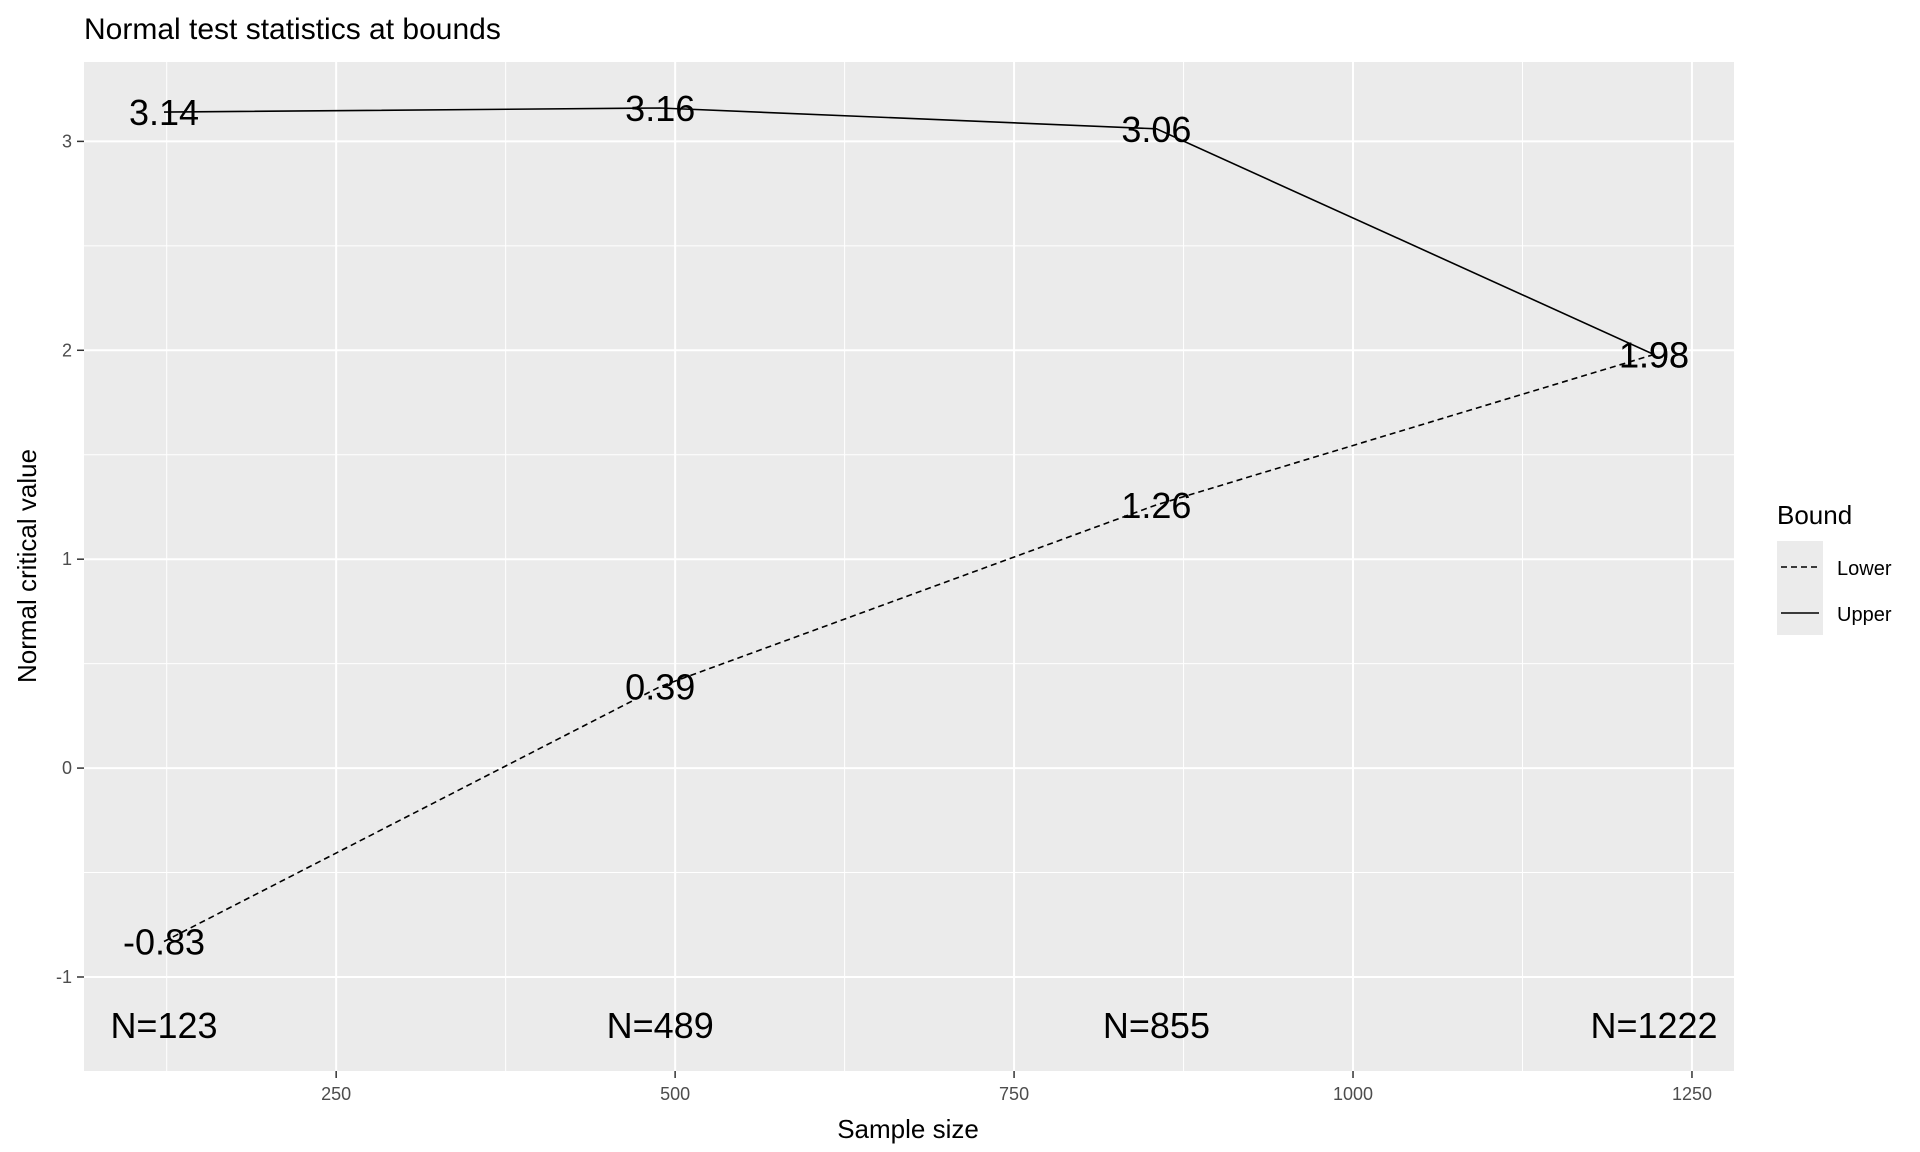  I want to click on data-label-upper: 1.98, so click(1654, 354).